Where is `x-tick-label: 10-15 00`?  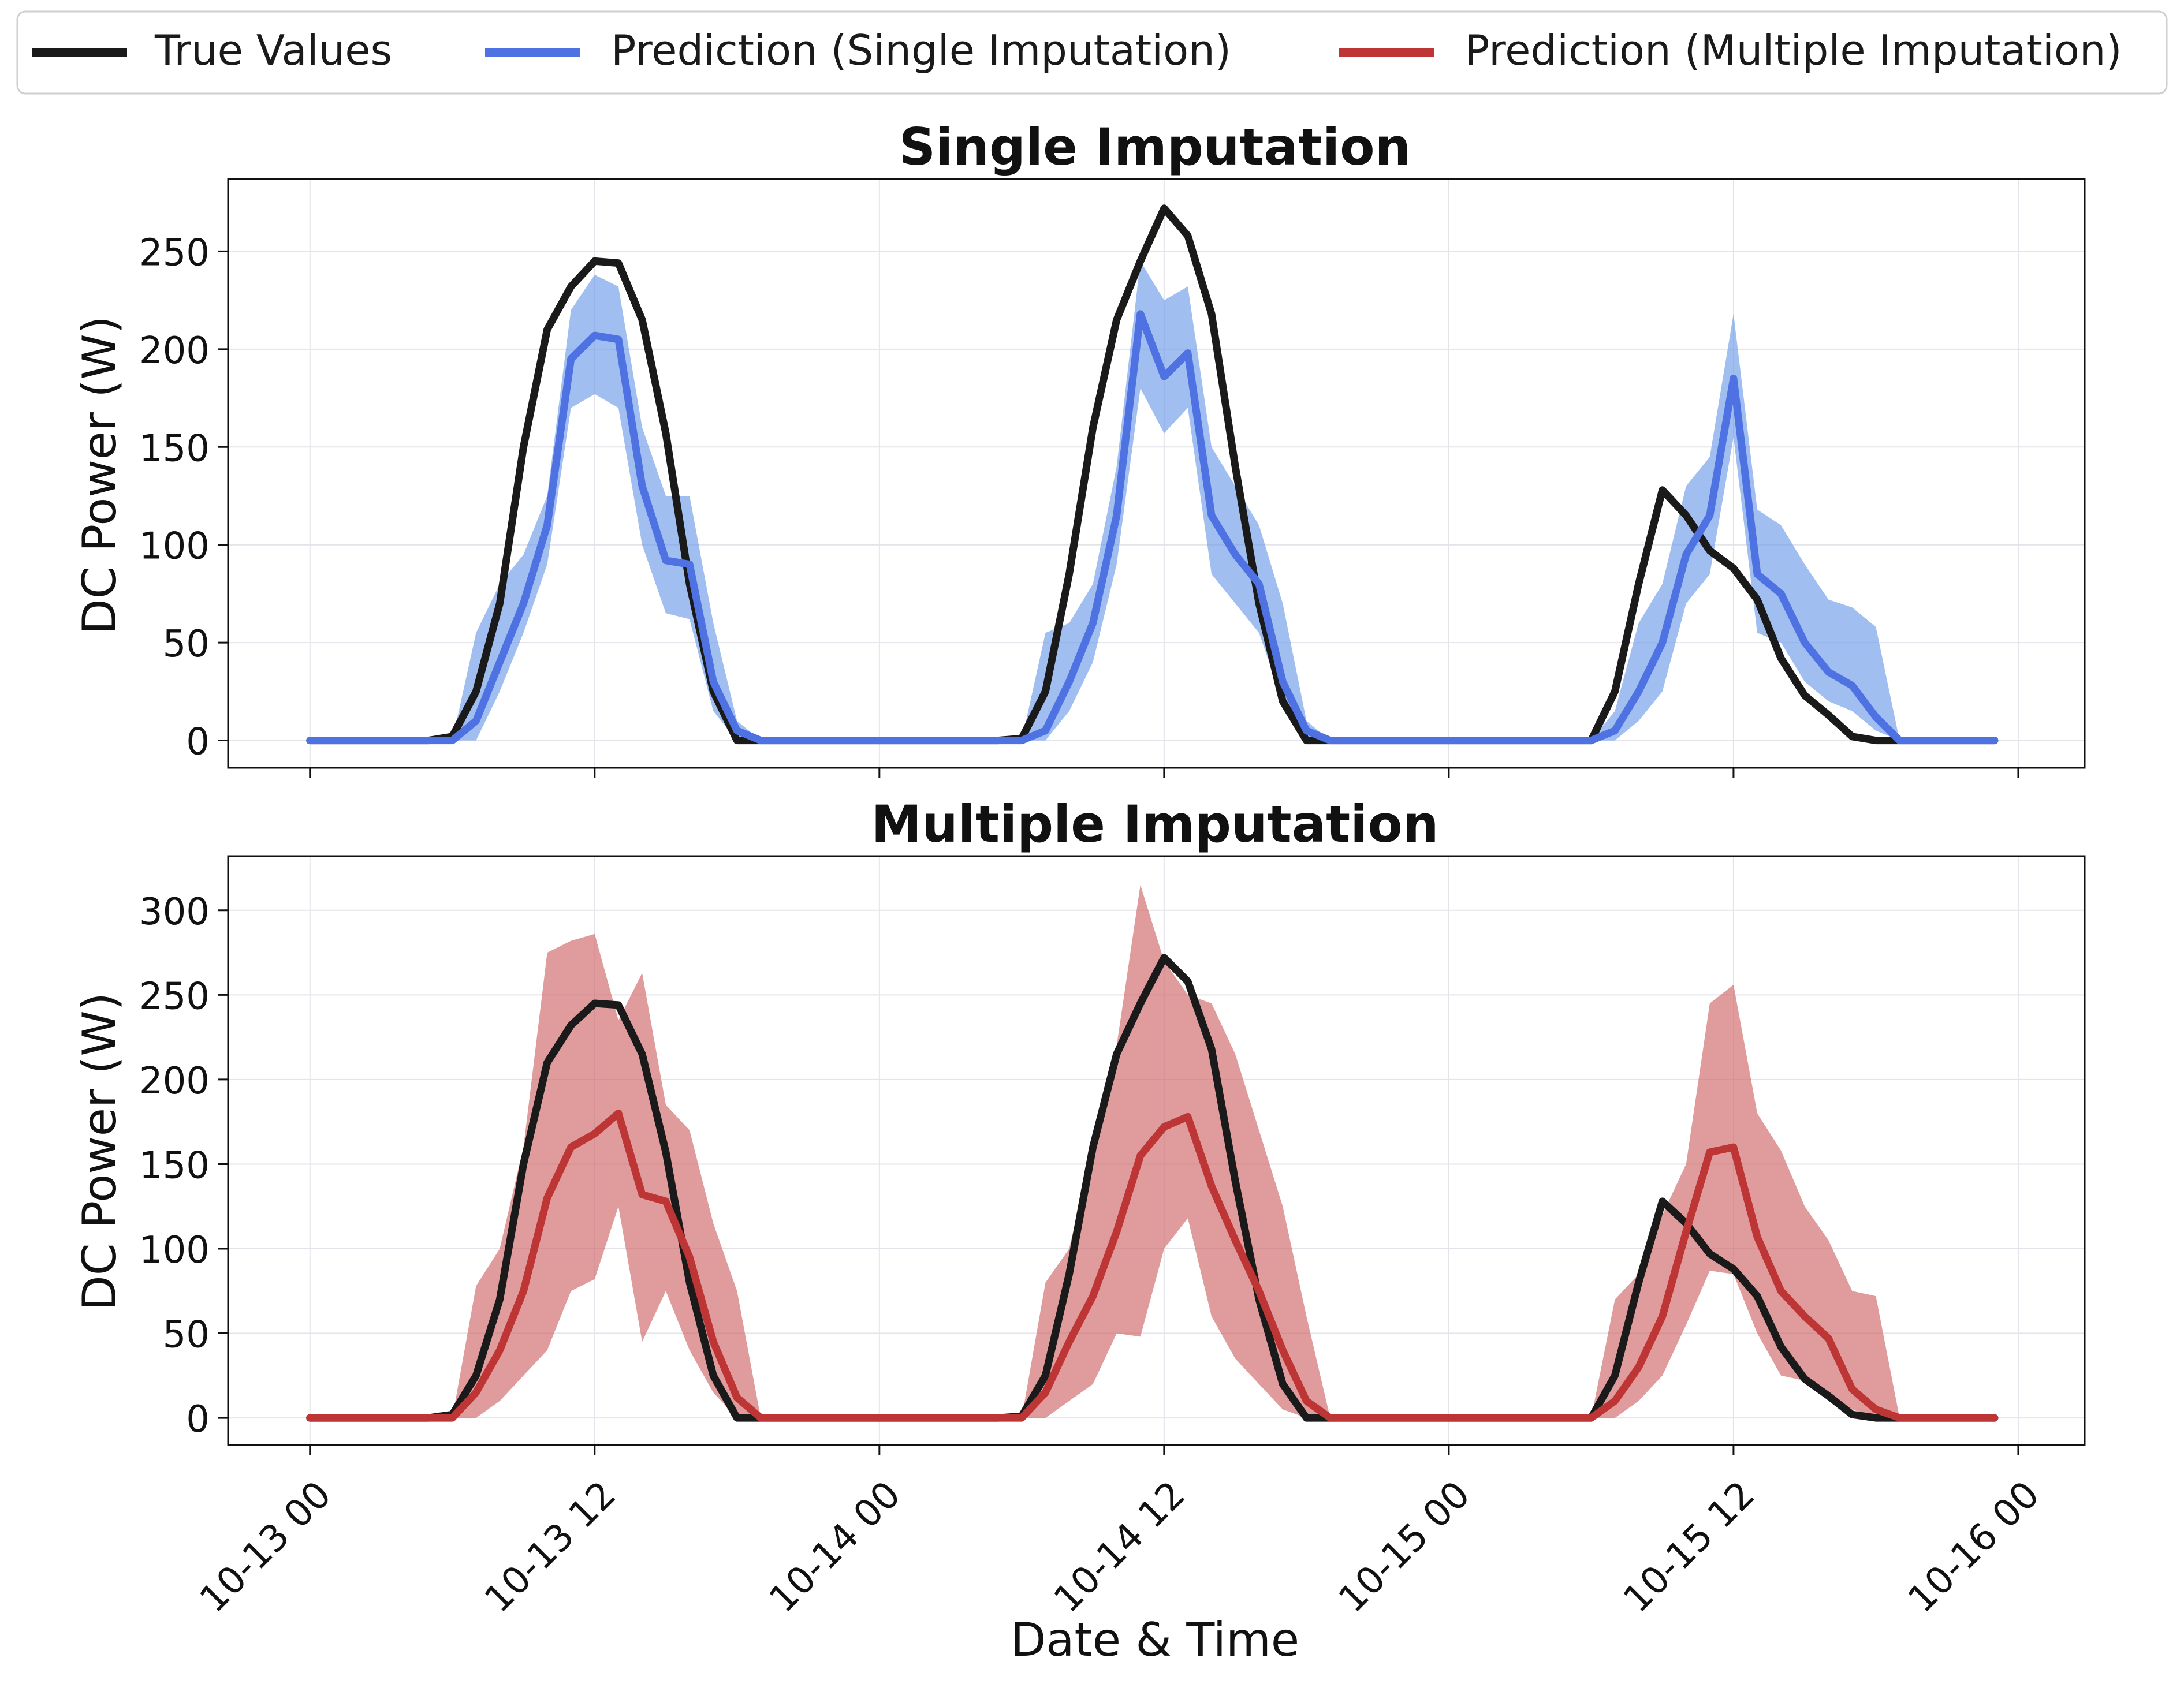
x-tick-label: 10-15 00 is located at coordinates (1404, 1547).